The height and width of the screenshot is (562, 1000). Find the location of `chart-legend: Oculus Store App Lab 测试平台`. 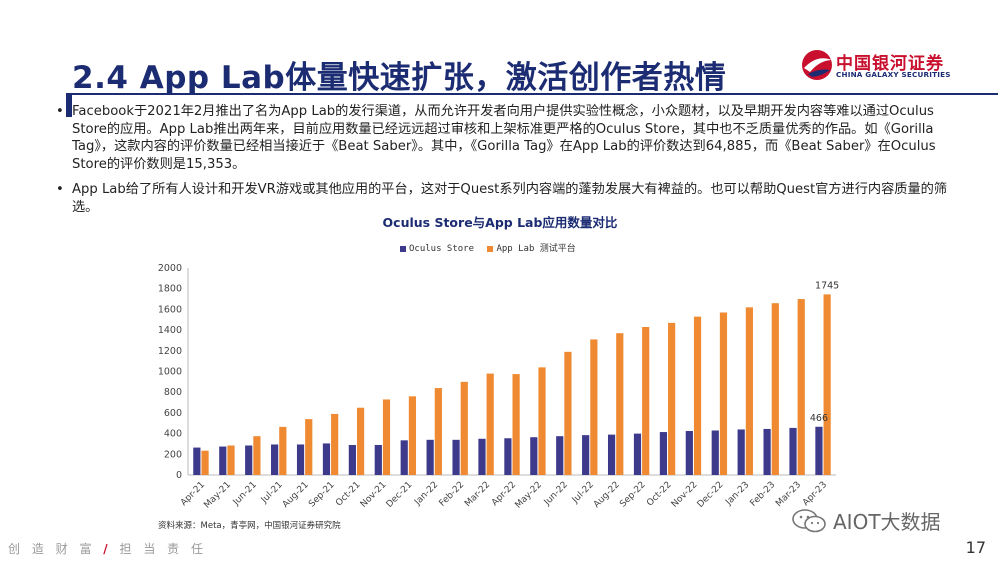

chart-legend: Oculus Store App Lab 测试平台 is located at coordinates (492, 247).